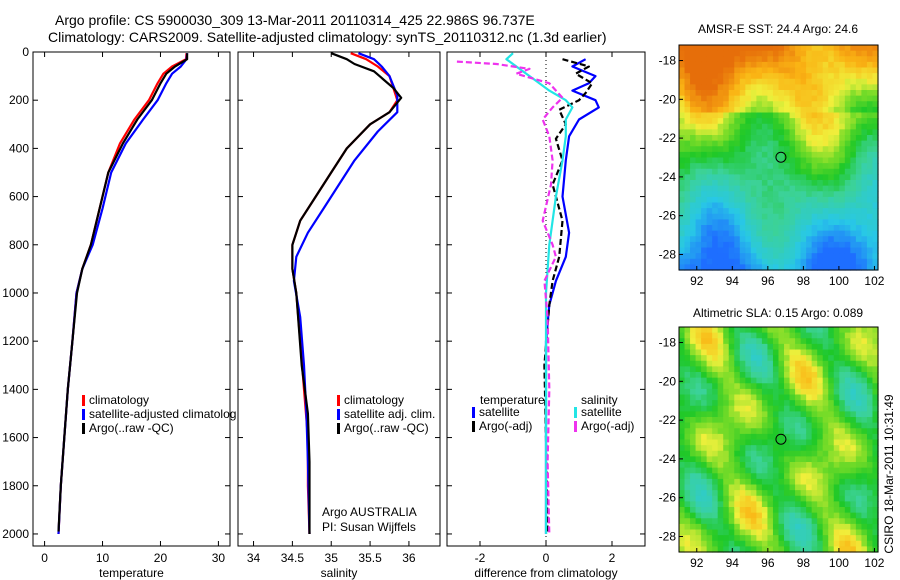  What do you see at coordinates (15, 438) in the screenshot?
I see `depth-tick-label: 1600` at bounding box center [15, 438].